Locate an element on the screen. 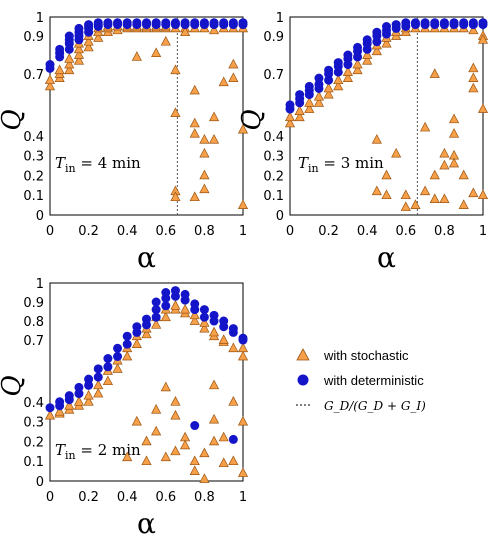 This screenshot has height=542, width=498. y-tick-label: 0.4 is located at coordinates (33, 403).